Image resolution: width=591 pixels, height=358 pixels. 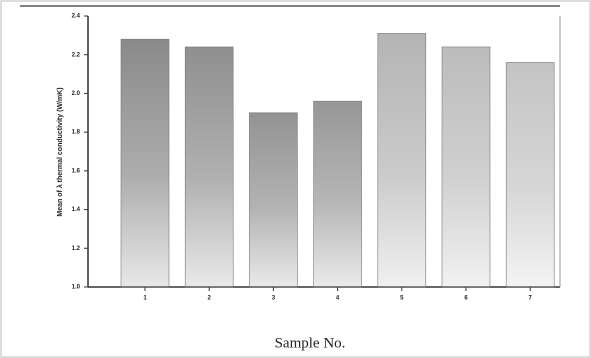 I want to click on y-tick-label: 1.8, so click(x=76, y=133).